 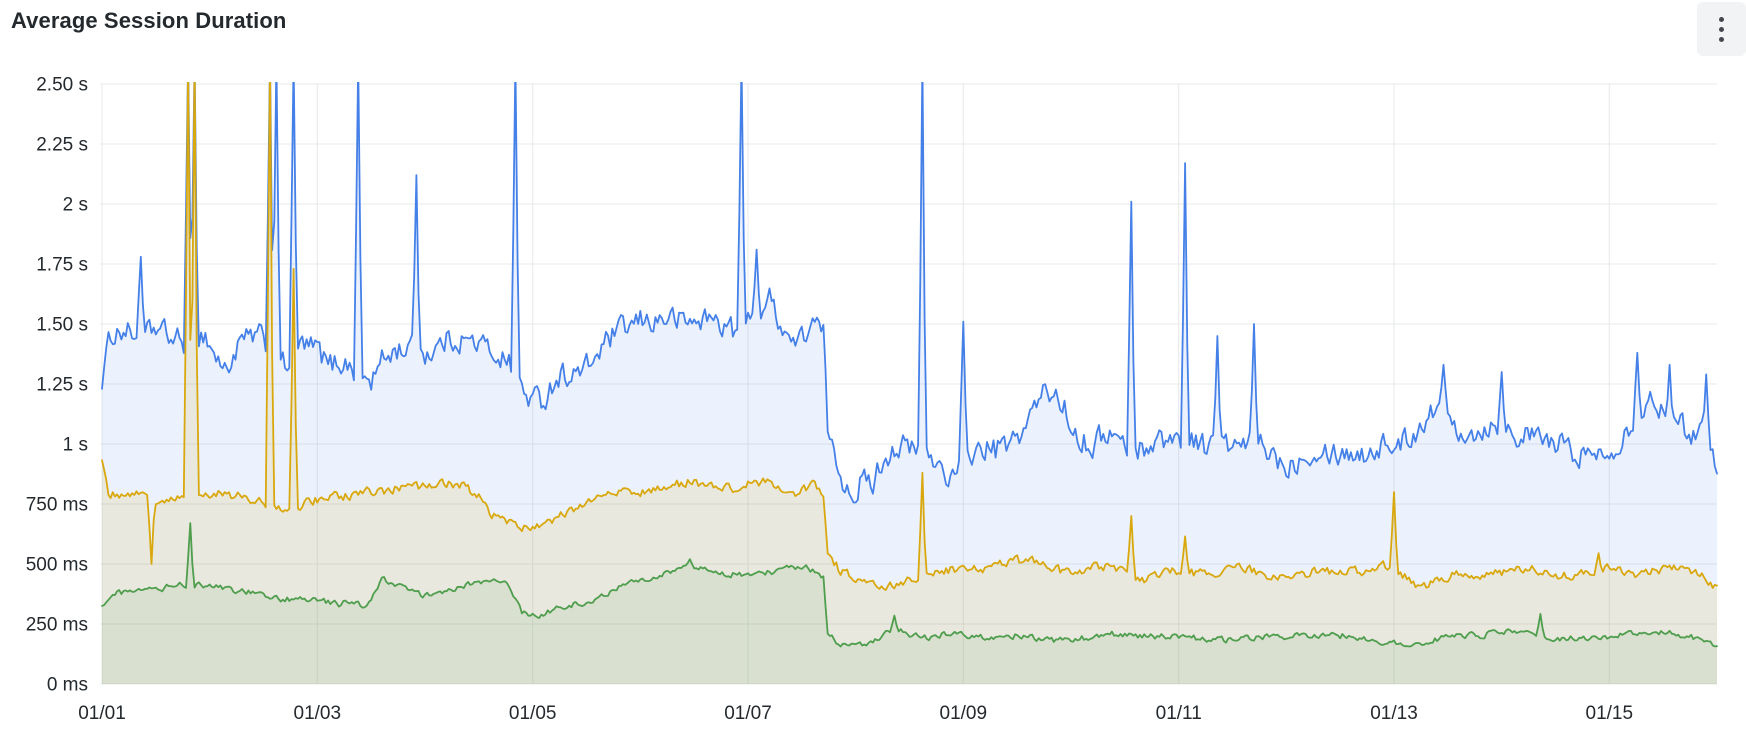 I want to click on y-axis-tick-label: 250 ms, so click(x=57, y=625).